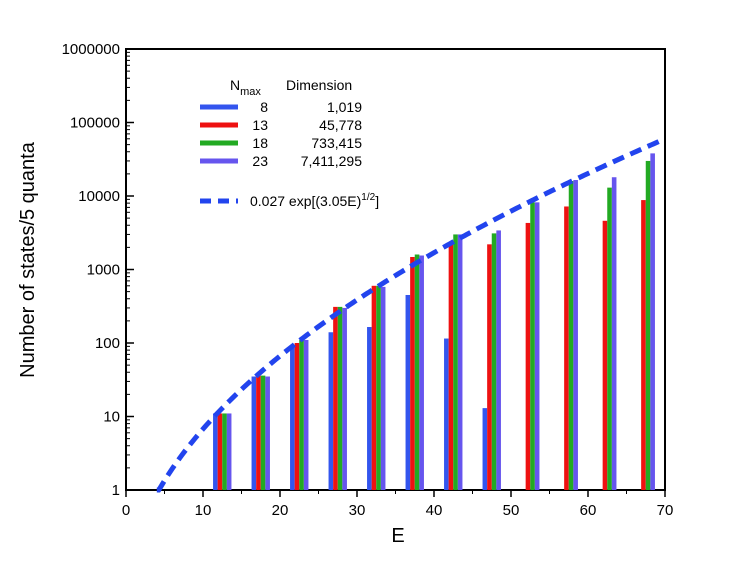 This screenshot has width=747, height=578. I want to click on x-tick-label: 60, so click(588, 510).